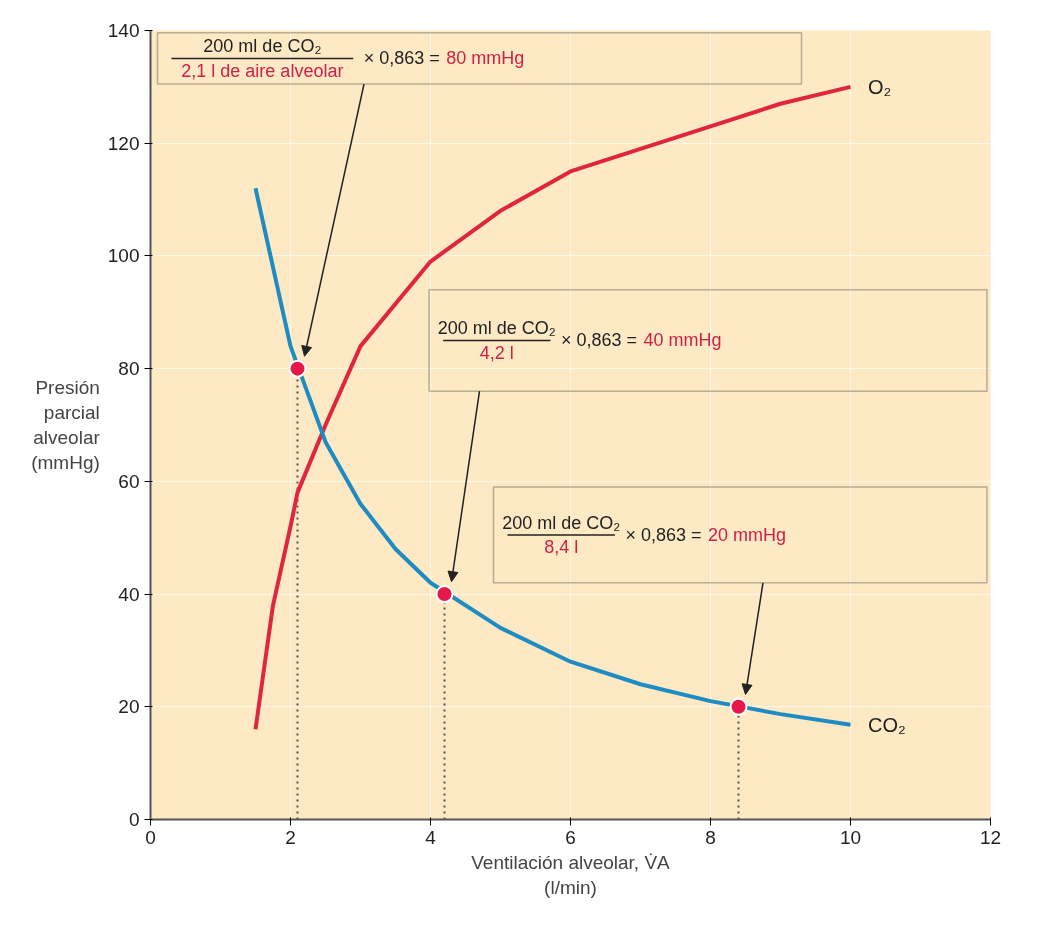  I want to click on y-tick-label: 40, so click(129, 594).